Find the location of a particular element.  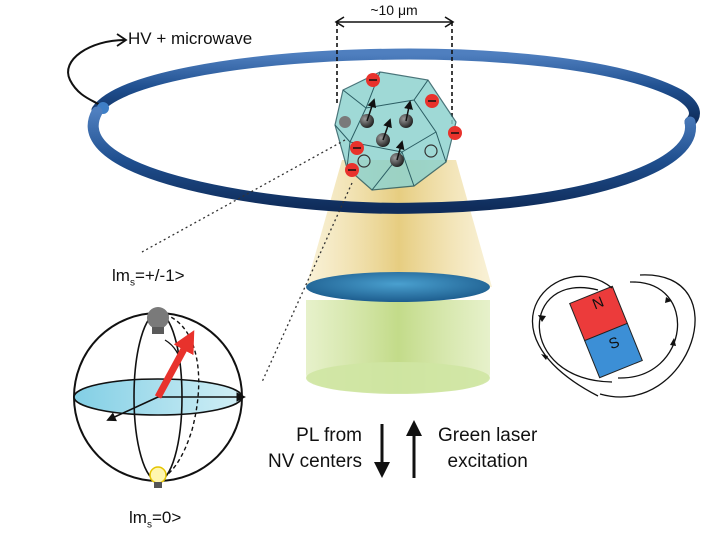

lightbulb-on-icon is located at coordinates (158, 477).